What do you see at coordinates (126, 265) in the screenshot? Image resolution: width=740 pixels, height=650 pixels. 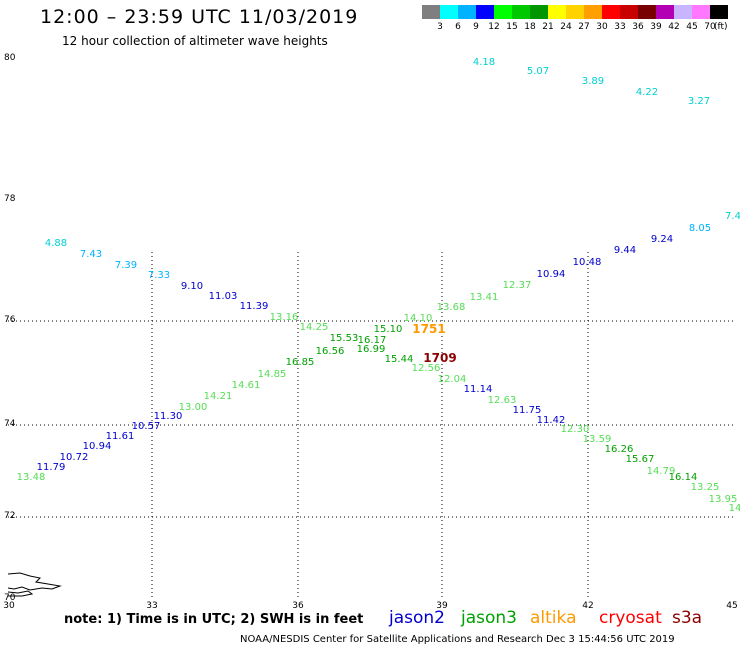 I see `wave-height-label: 7.39` at bounding box center [126, 265].